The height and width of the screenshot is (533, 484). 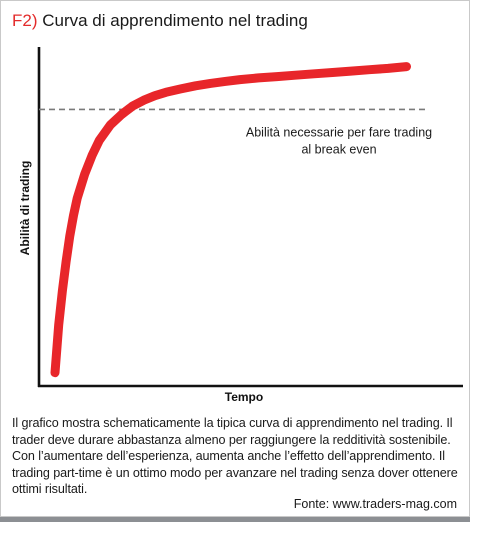 What do you see at coordinates (175, 20) in the screenshot?
I see `figure-title: Curva di apprendimento nel trading` at bounding box center [175, 20].